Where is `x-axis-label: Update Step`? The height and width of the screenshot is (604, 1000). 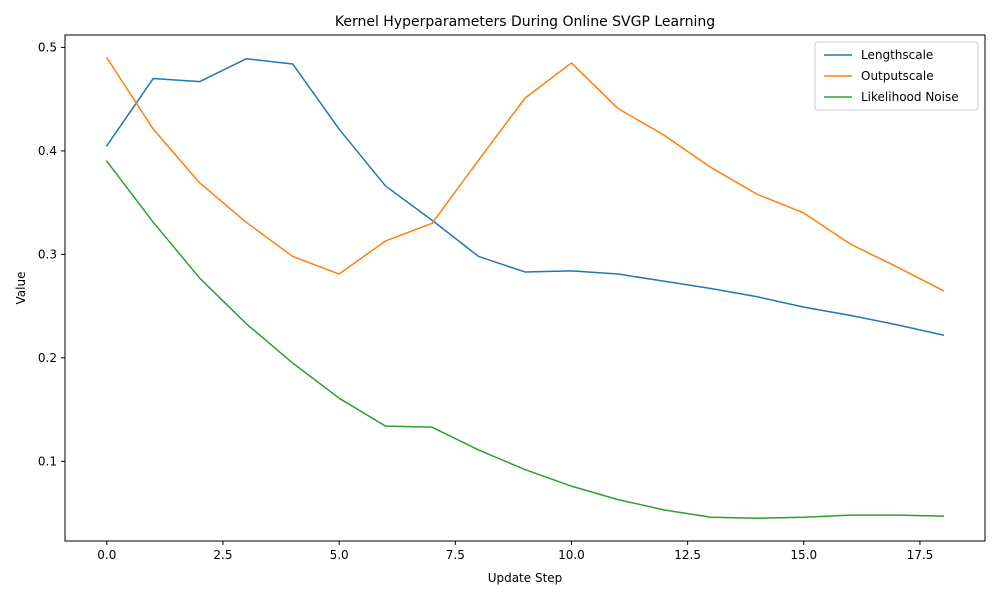
x-axis-label: Update Step is located at coordinates (525, 578).